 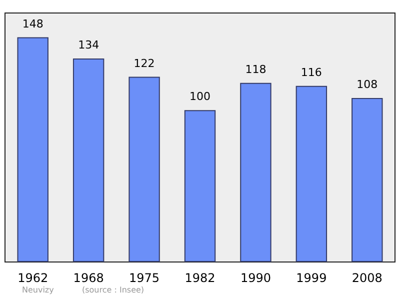 What do you see at coordinates (200, 278) in the screenshot?
I see `x-tick-label: 1982` at bounding box center [200, 278].